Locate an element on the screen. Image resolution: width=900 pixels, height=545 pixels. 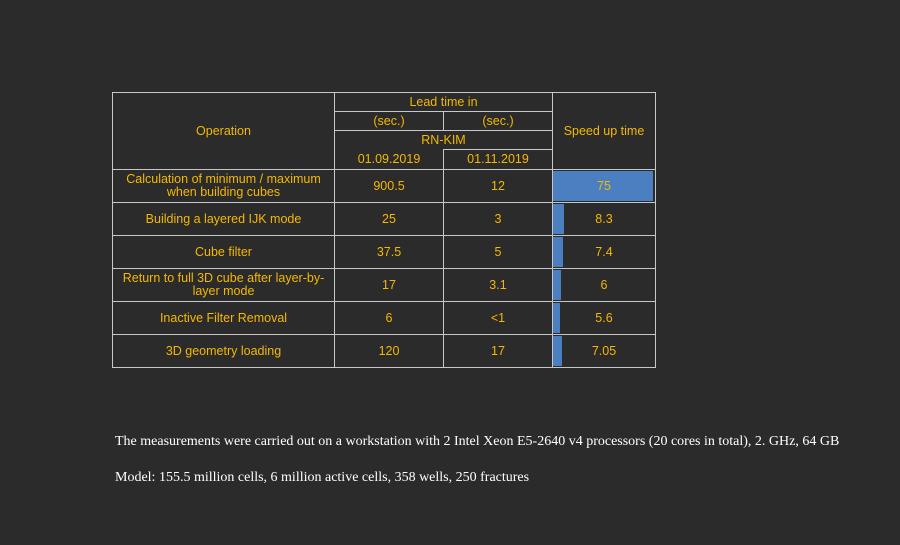
row-time-1: 17 is located at coordinates (389, 285).